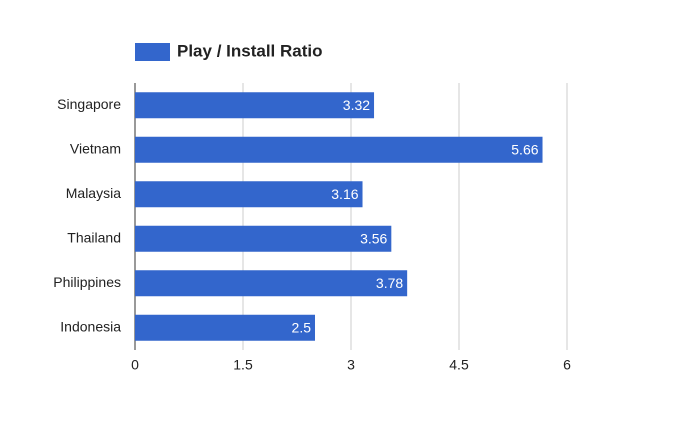 The height and width of the screenshot is (433, 700). Describe the element at coordinates (567, 365) in the screenshot. I see `x-tick-label: 6` at that location.